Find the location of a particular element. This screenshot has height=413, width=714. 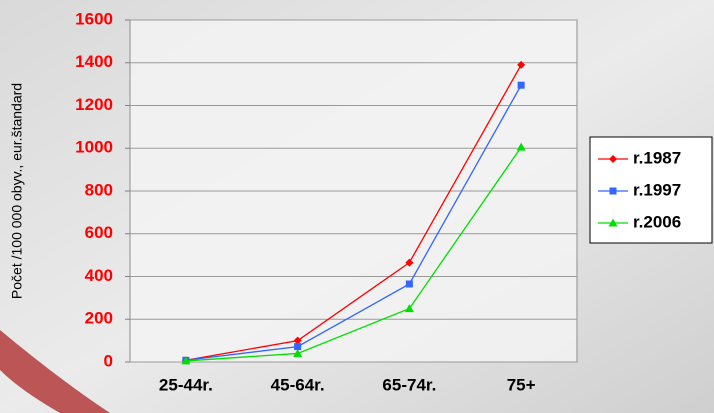

x-tick-label: 25-44r. is located at coordinates (186, 384).